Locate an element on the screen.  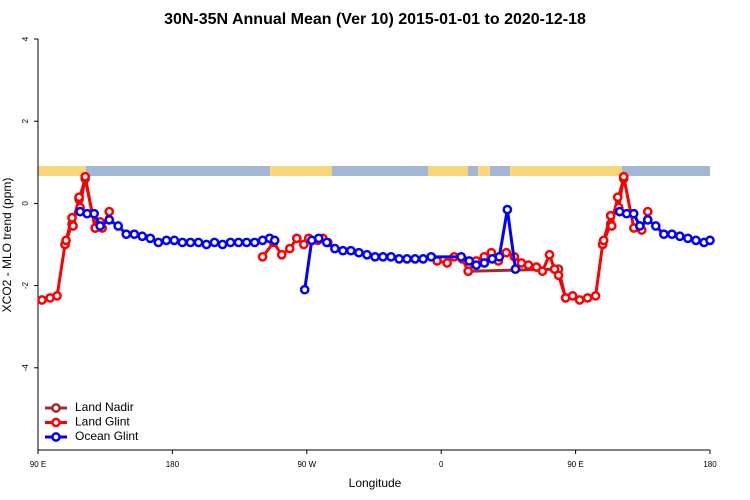
legend-label: Land Nadir is located at coordinates (104, 407).